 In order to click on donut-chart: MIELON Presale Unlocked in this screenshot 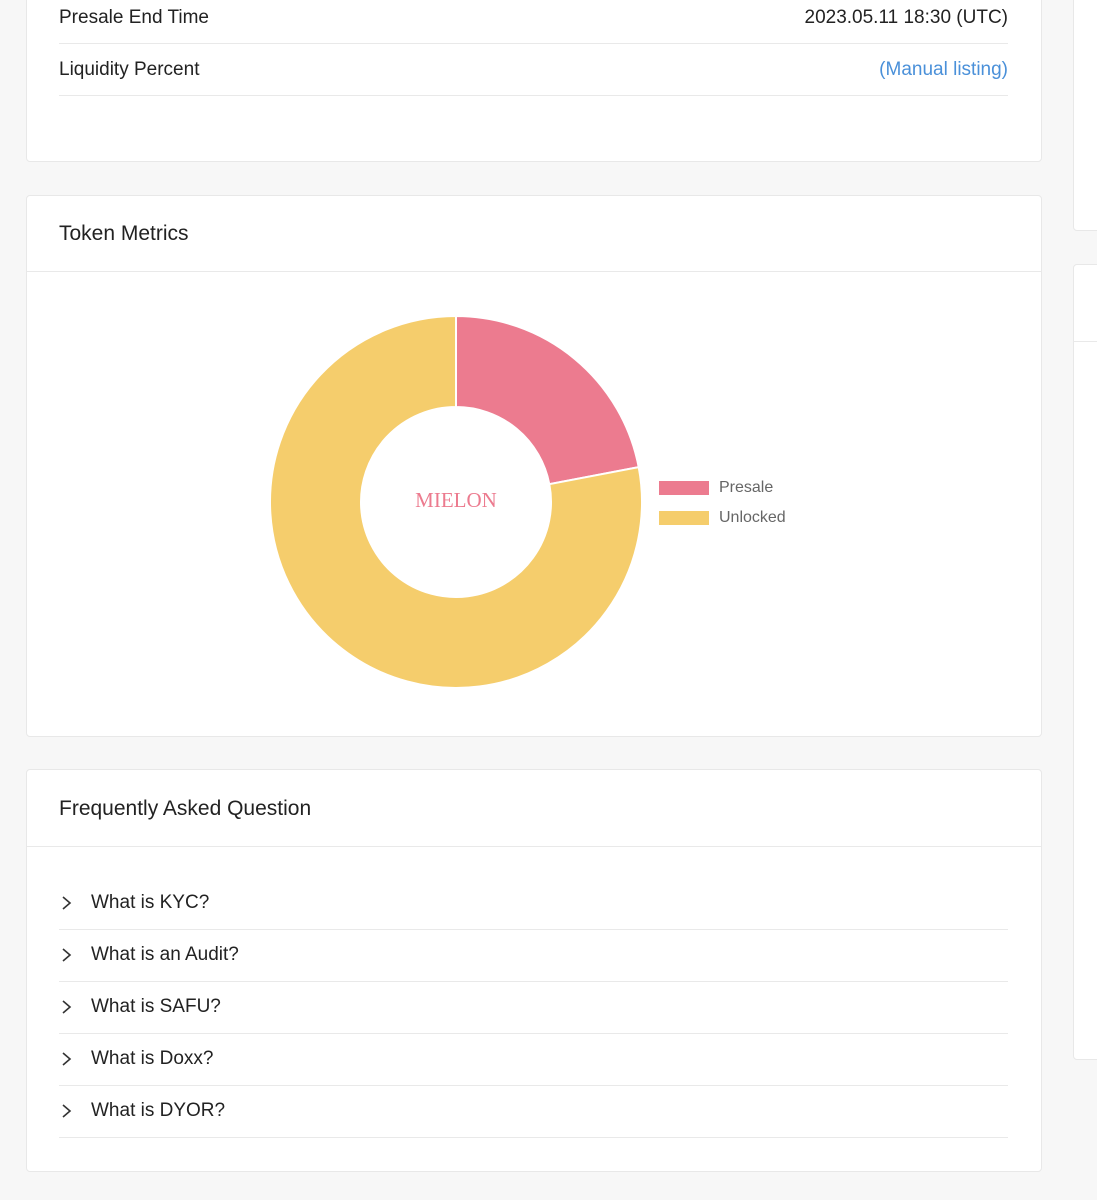, I will do `click(527, 501)`.